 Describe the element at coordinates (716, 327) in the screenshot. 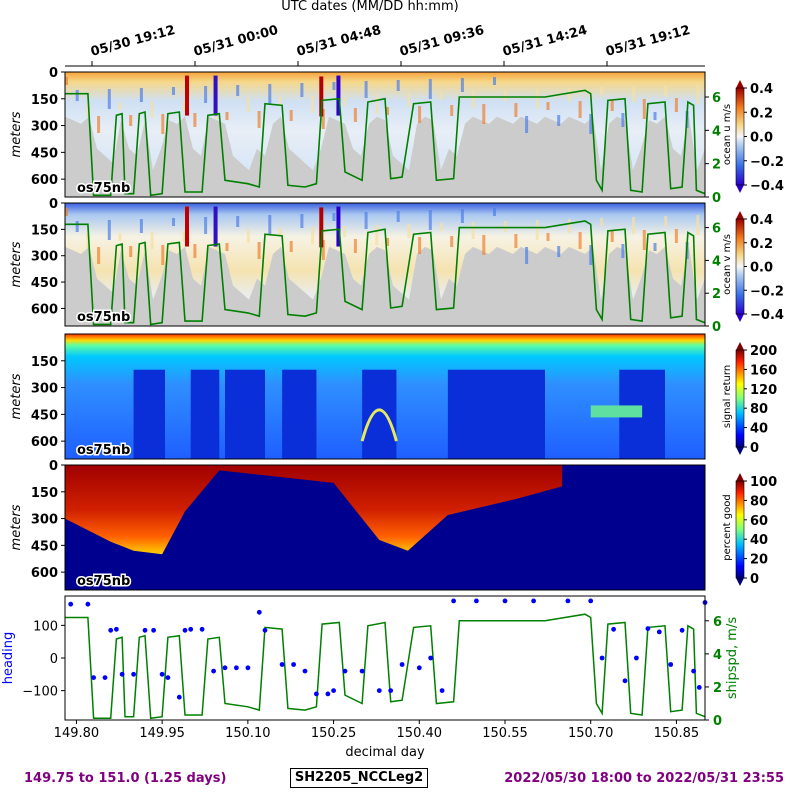

I see `y2-tick-label: 0` at that location.